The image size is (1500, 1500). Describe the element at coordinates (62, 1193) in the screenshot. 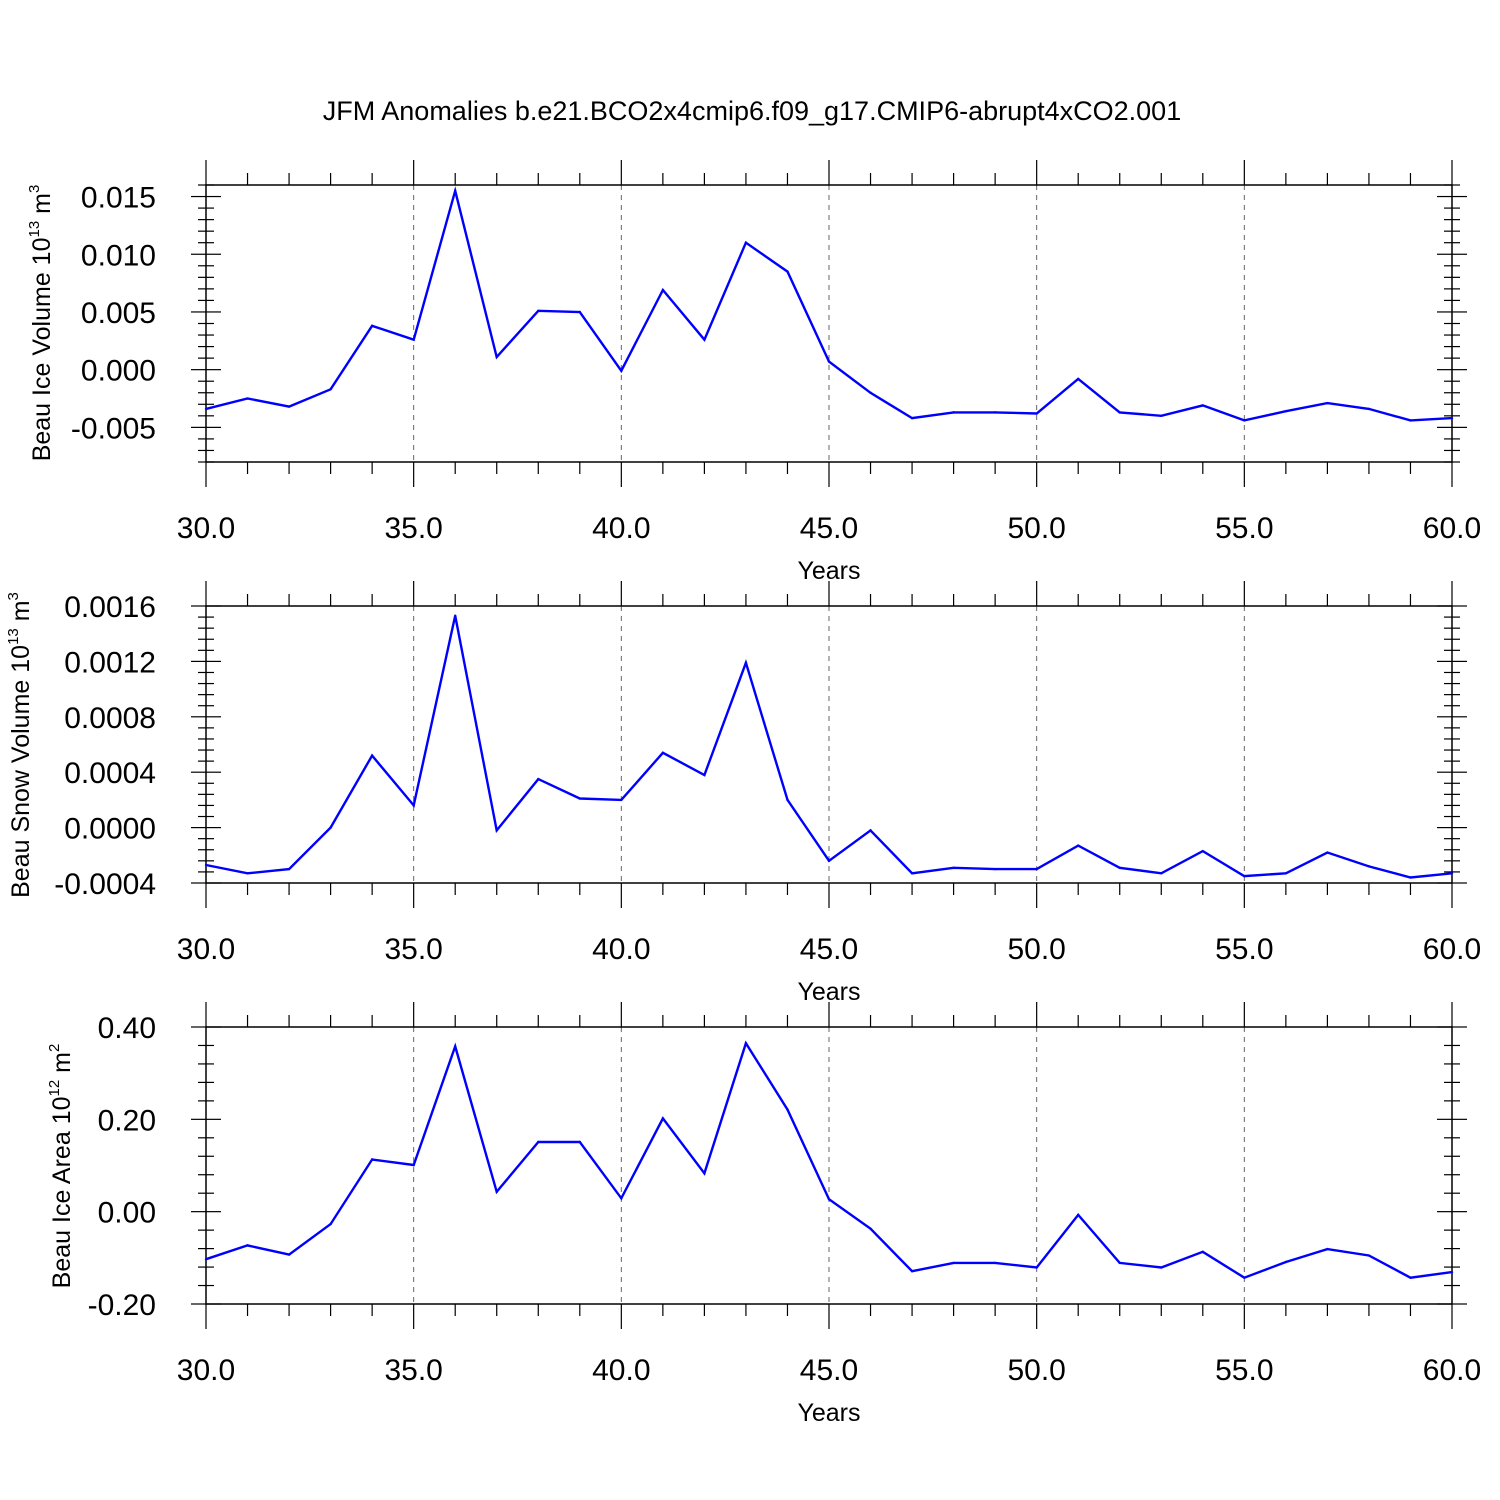

I see `y-axis-title-base: Beau Ice Area 10` at that location.